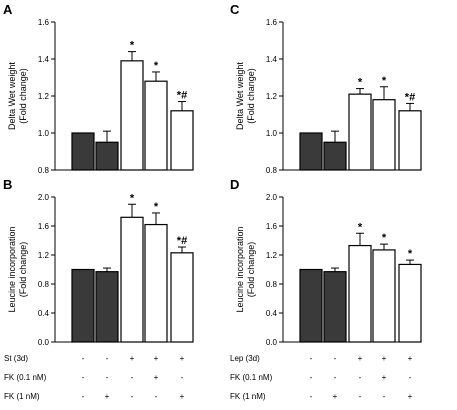  Describe the element at coordinates (12, 269) in the screenshot. I see `y-axis-label: Leucine incorporation` at that location.